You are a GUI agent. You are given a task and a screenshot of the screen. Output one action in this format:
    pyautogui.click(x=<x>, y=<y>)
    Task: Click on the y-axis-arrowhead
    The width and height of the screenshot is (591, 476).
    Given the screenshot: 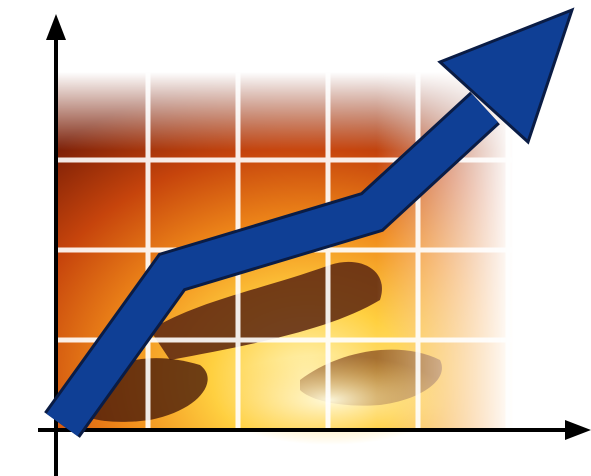 What is the action you would take?
    pyautogui.click(x=56, y=27)
    